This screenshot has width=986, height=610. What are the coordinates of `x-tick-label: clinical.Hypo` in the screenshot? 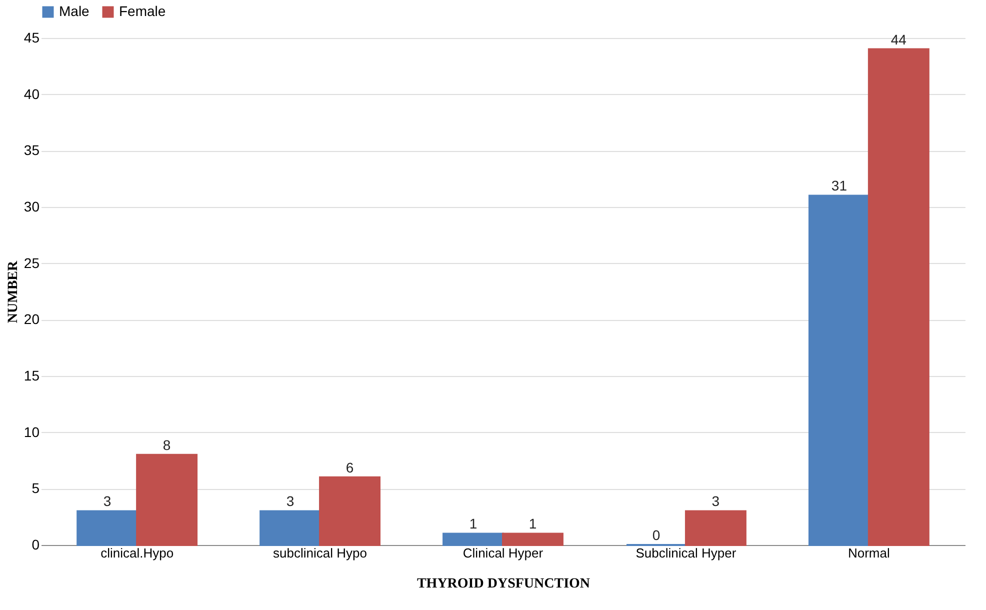 It's located at (137, 553).